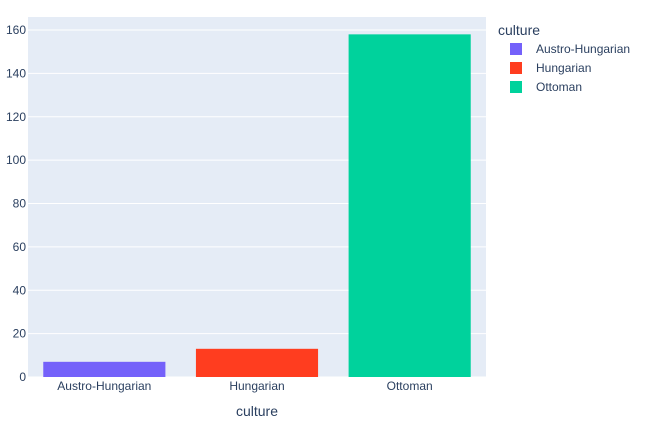 This screenshot has width=667, height=422. Describe the element at coordinates (20, 290) in the screenshot. I see `y-tick-label: 40` at that location.